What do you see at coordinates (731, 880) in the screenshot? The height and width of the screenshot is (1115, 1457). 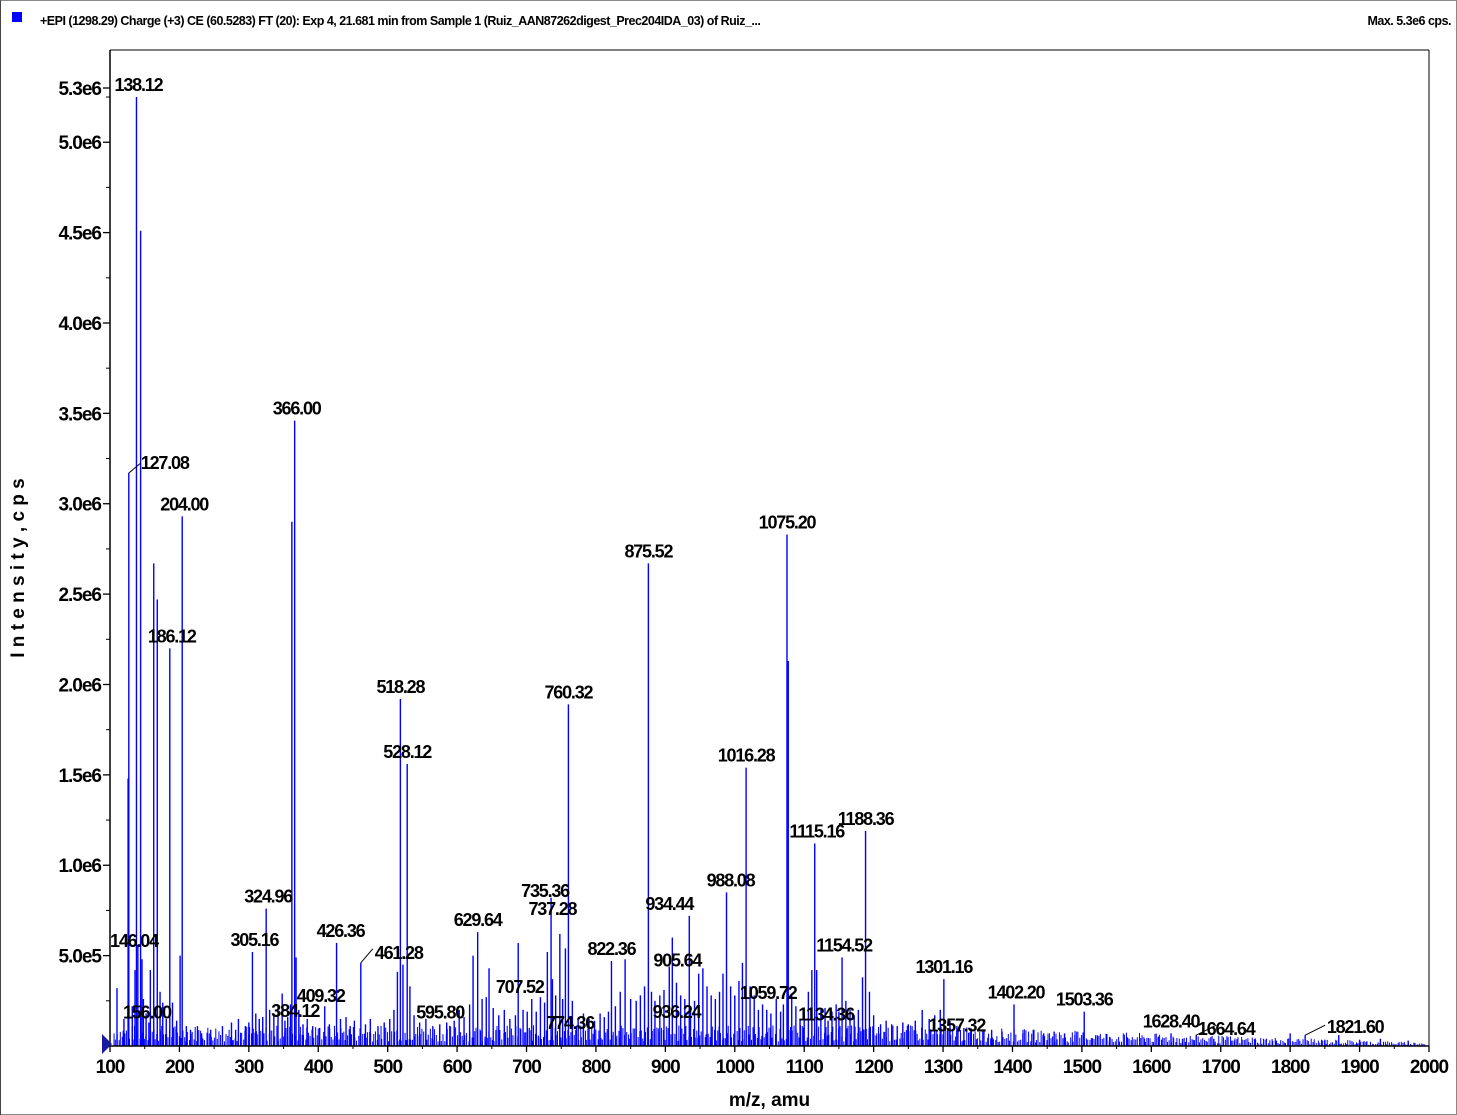 I see `peak-label: 988.08` at bounding box center [731, 880].